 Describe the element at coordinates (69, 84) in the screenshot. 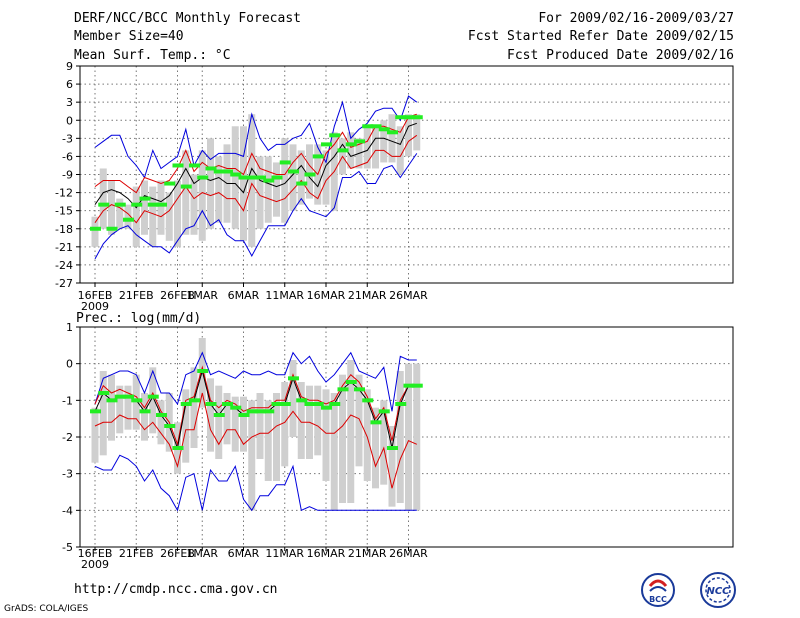

I see `temp-ytick-label: 6` at that location.